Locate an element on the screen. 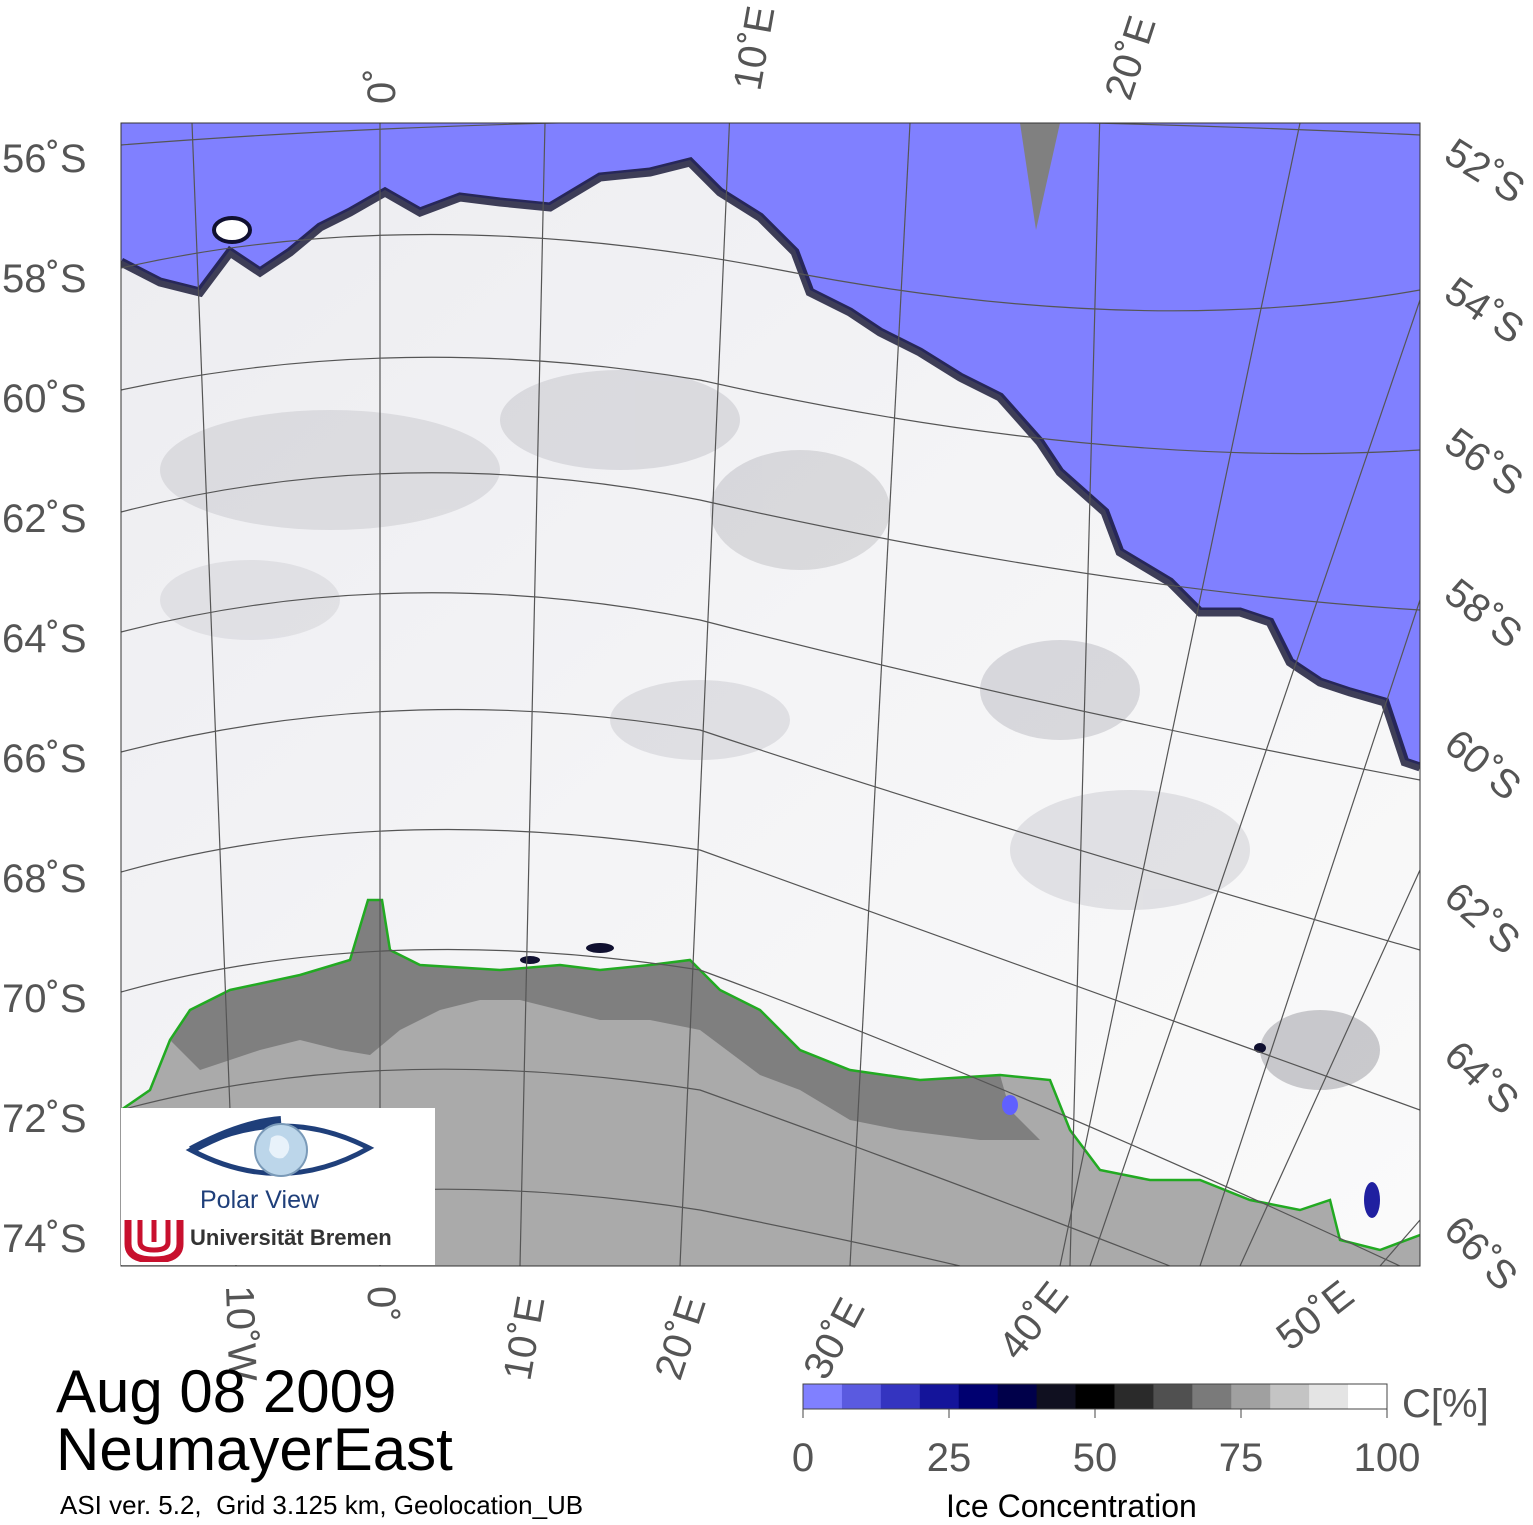 The height and width of the screenshot is (1525, 1533). colorbar-tick-label: 25 is located at coordinates (949, 1458).